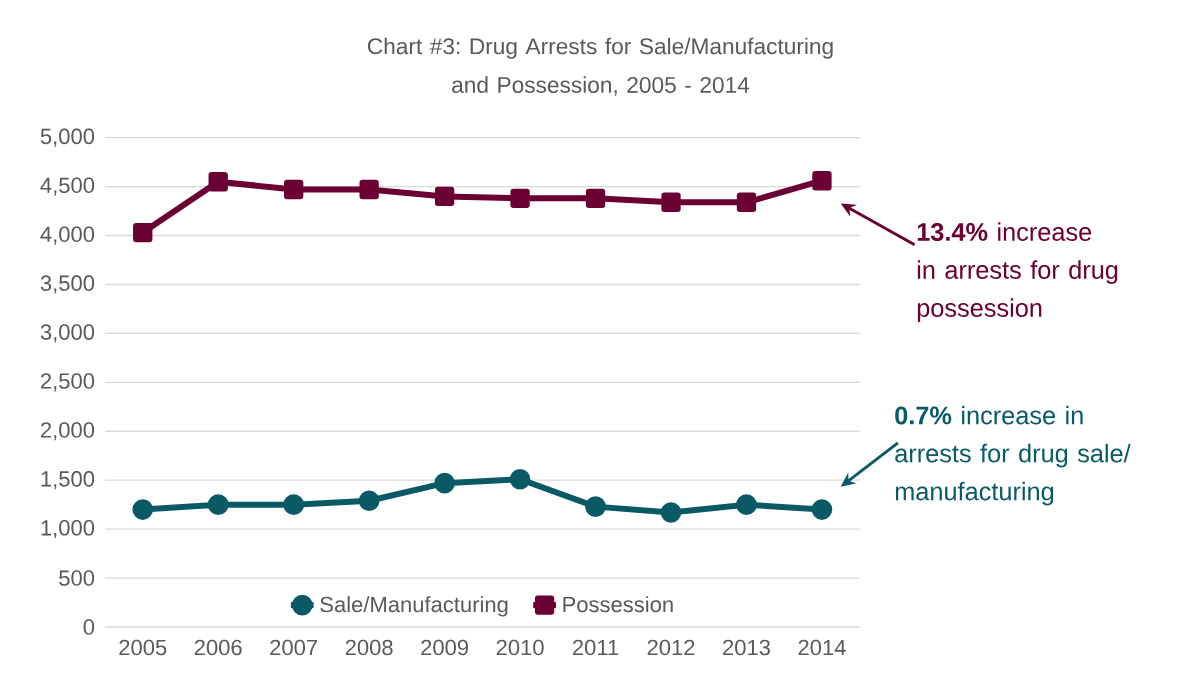  Describe the element at coordinates (520, 647) in the screenshot. I see `x-tick-label: 2010` at that location.